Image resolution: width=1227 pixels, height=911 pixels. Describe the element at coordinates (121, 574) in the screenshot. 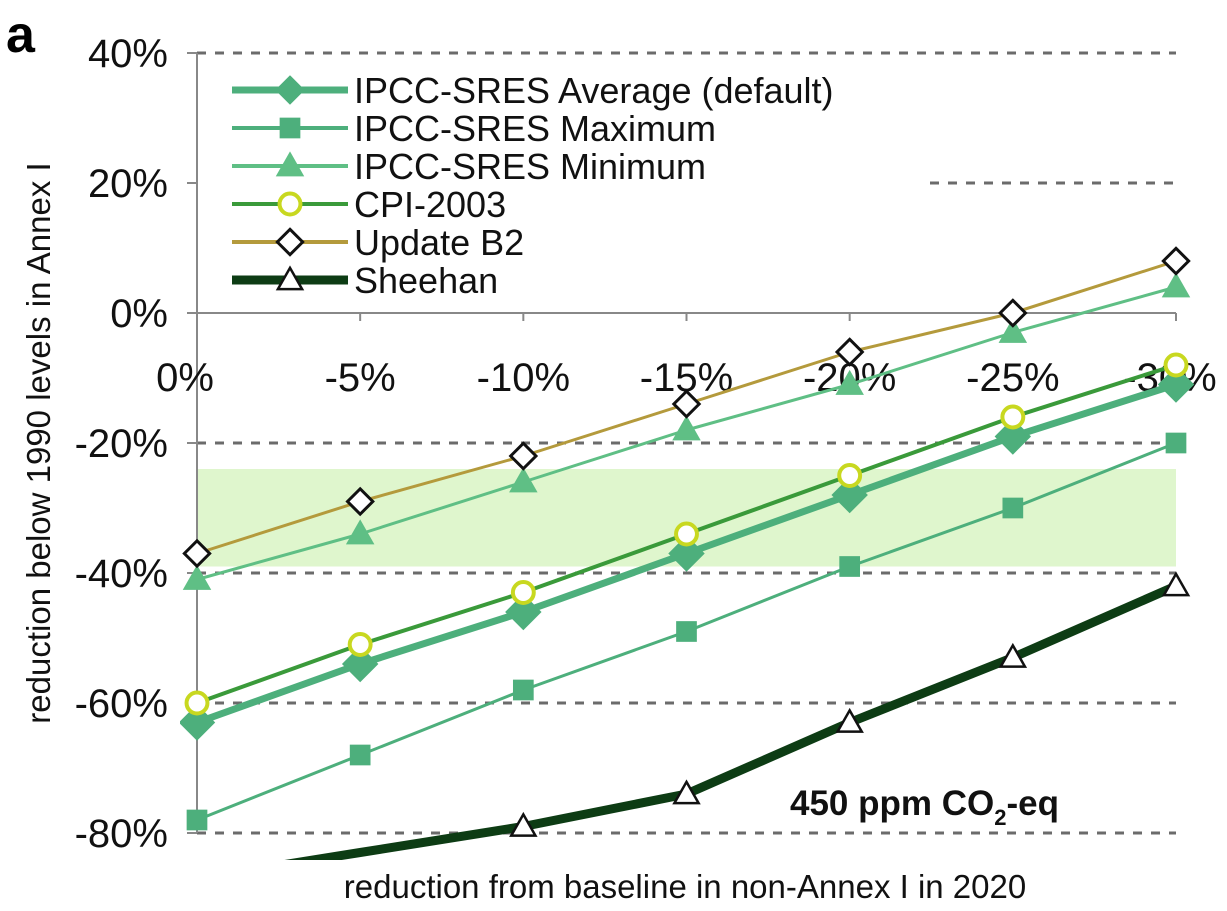

I see `y-tick-label: -40%` at that location.